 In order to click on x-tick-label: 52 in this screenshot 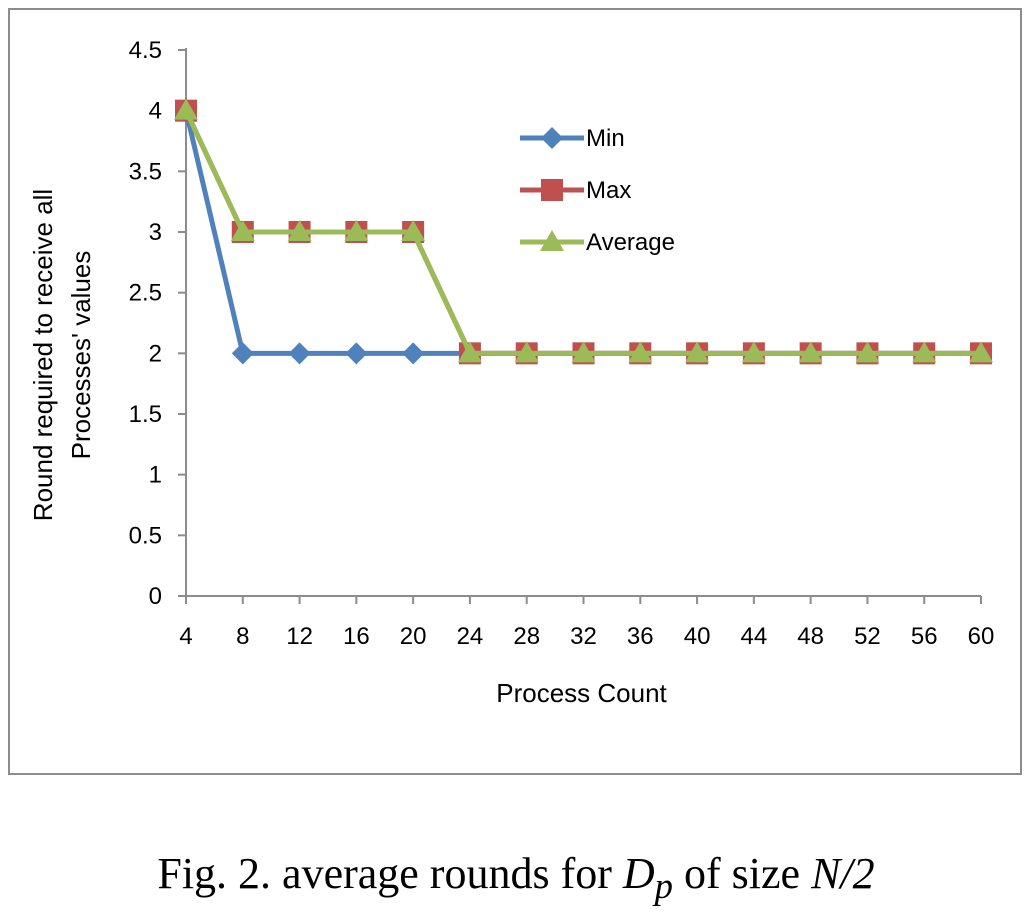, I will do `click(867, 636)`.